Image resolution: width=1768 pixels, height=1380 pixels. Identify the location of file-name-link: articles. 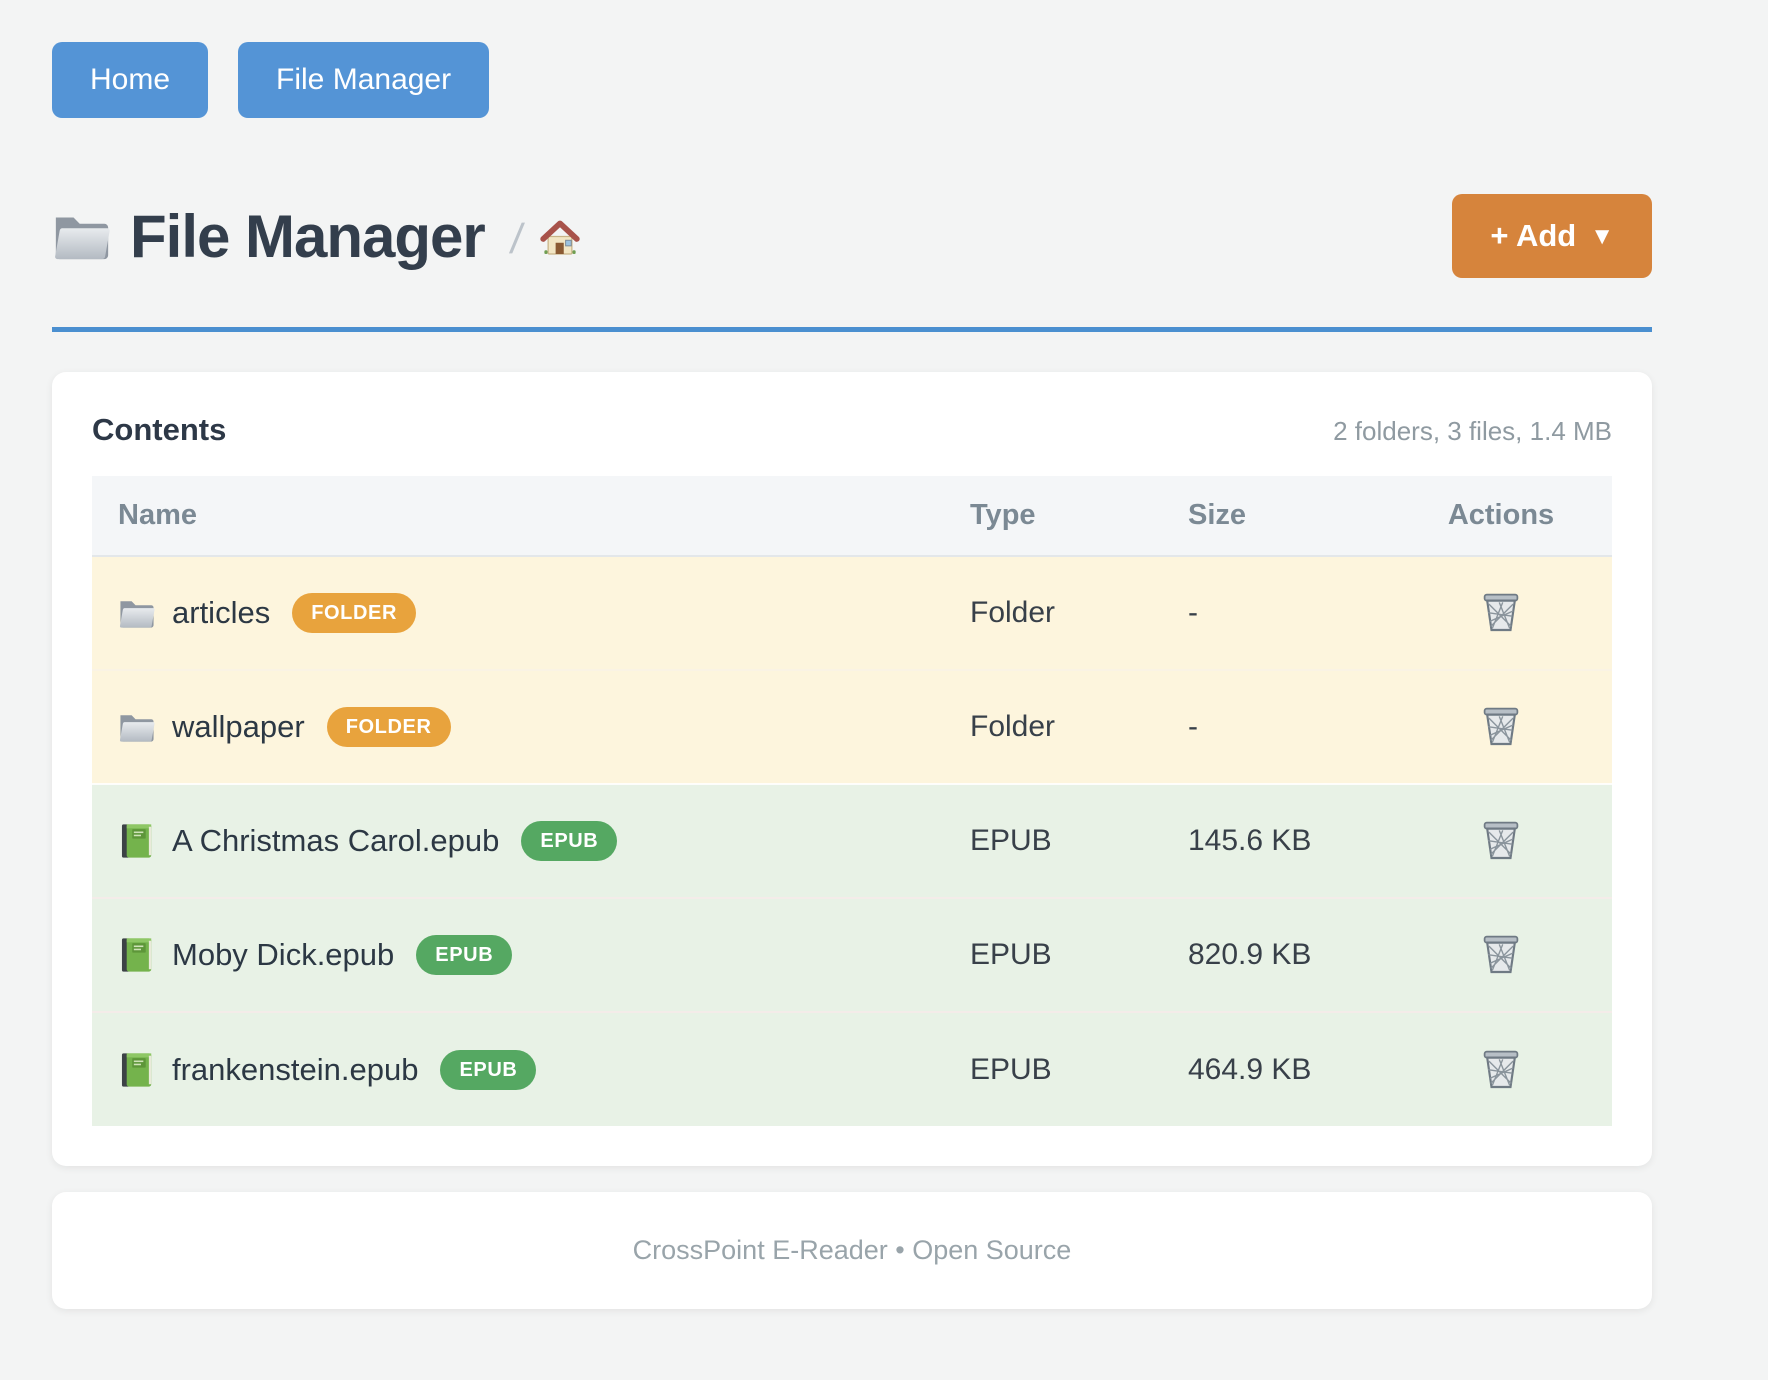
(221, 612).